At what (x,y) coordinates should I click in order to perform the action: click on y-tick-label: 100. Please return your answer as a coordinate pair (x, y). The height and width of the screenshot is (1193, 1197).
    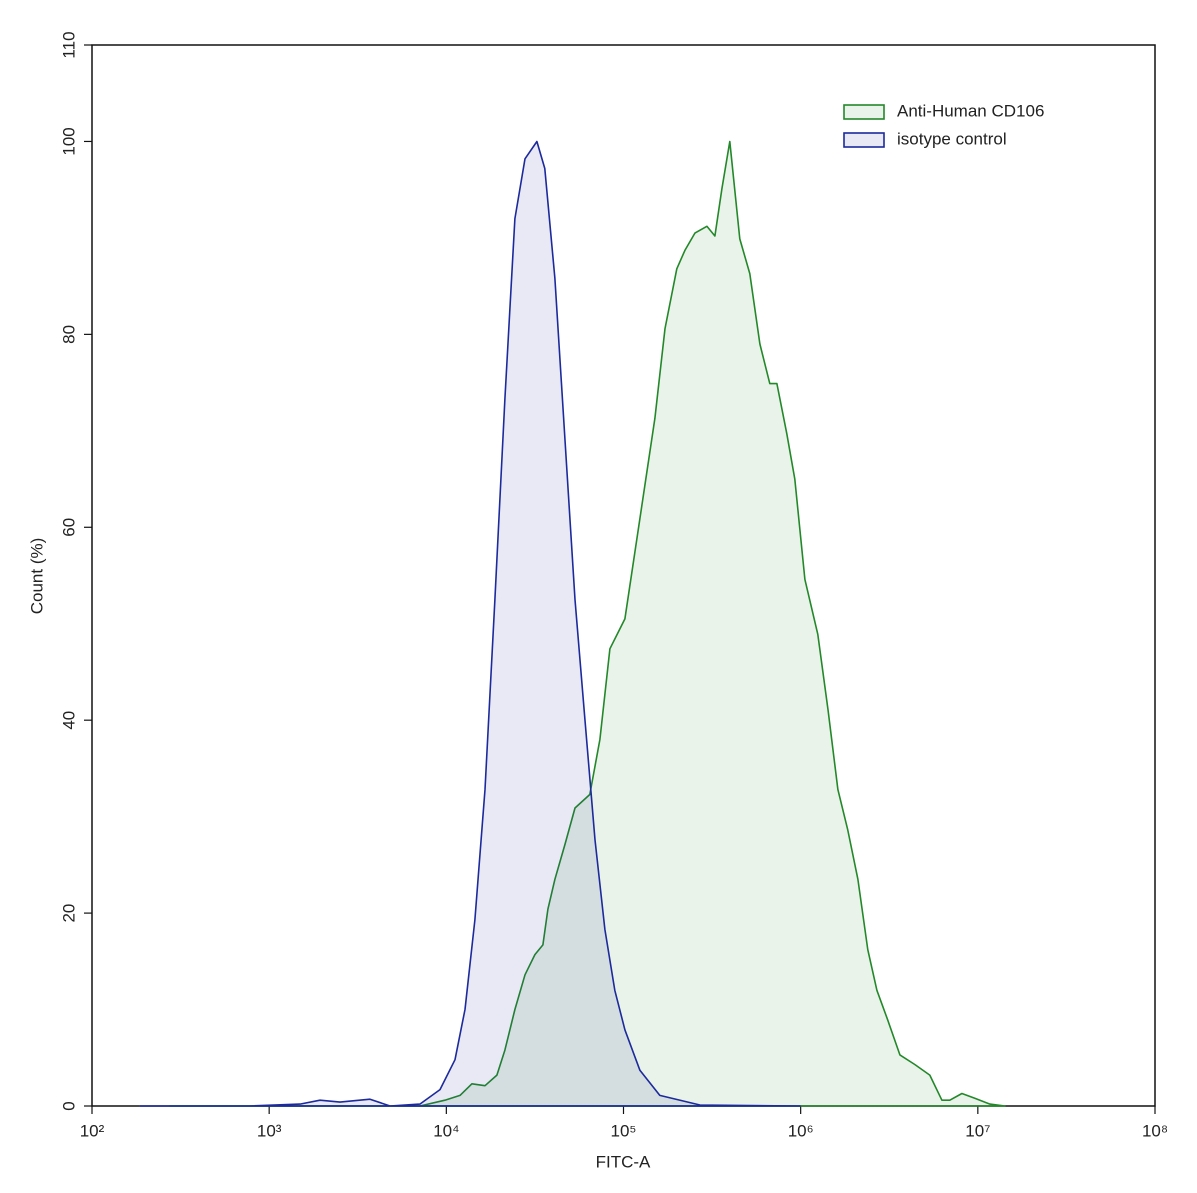
    Looking at the image, I should click on (68, 141).